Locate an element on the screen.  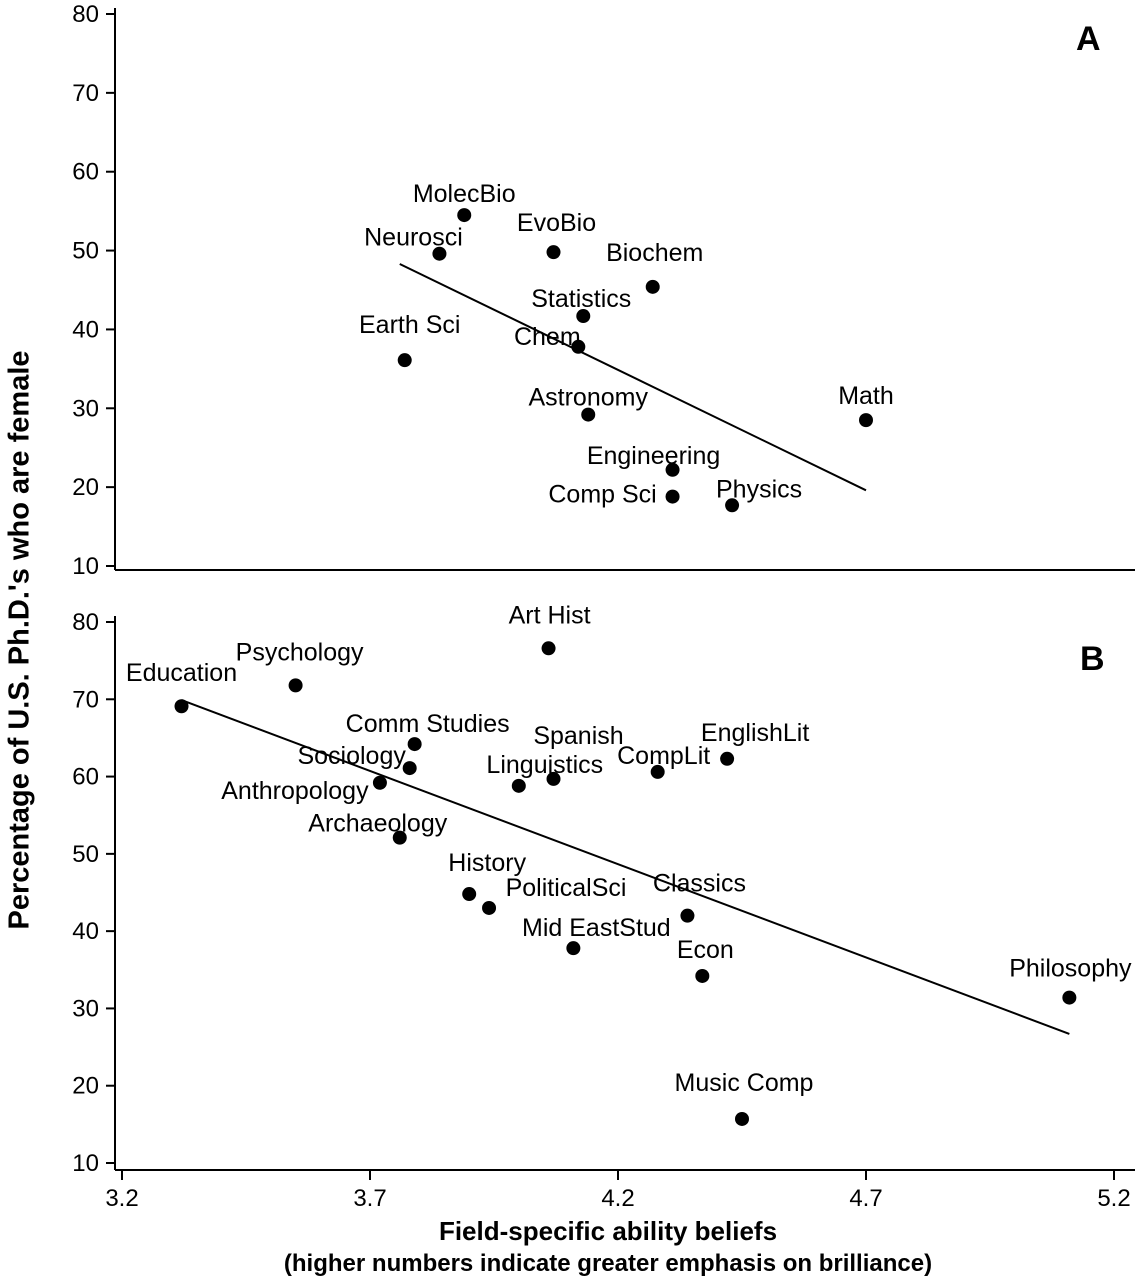
point-label: MolecBio is located at coordinates (464, 194).